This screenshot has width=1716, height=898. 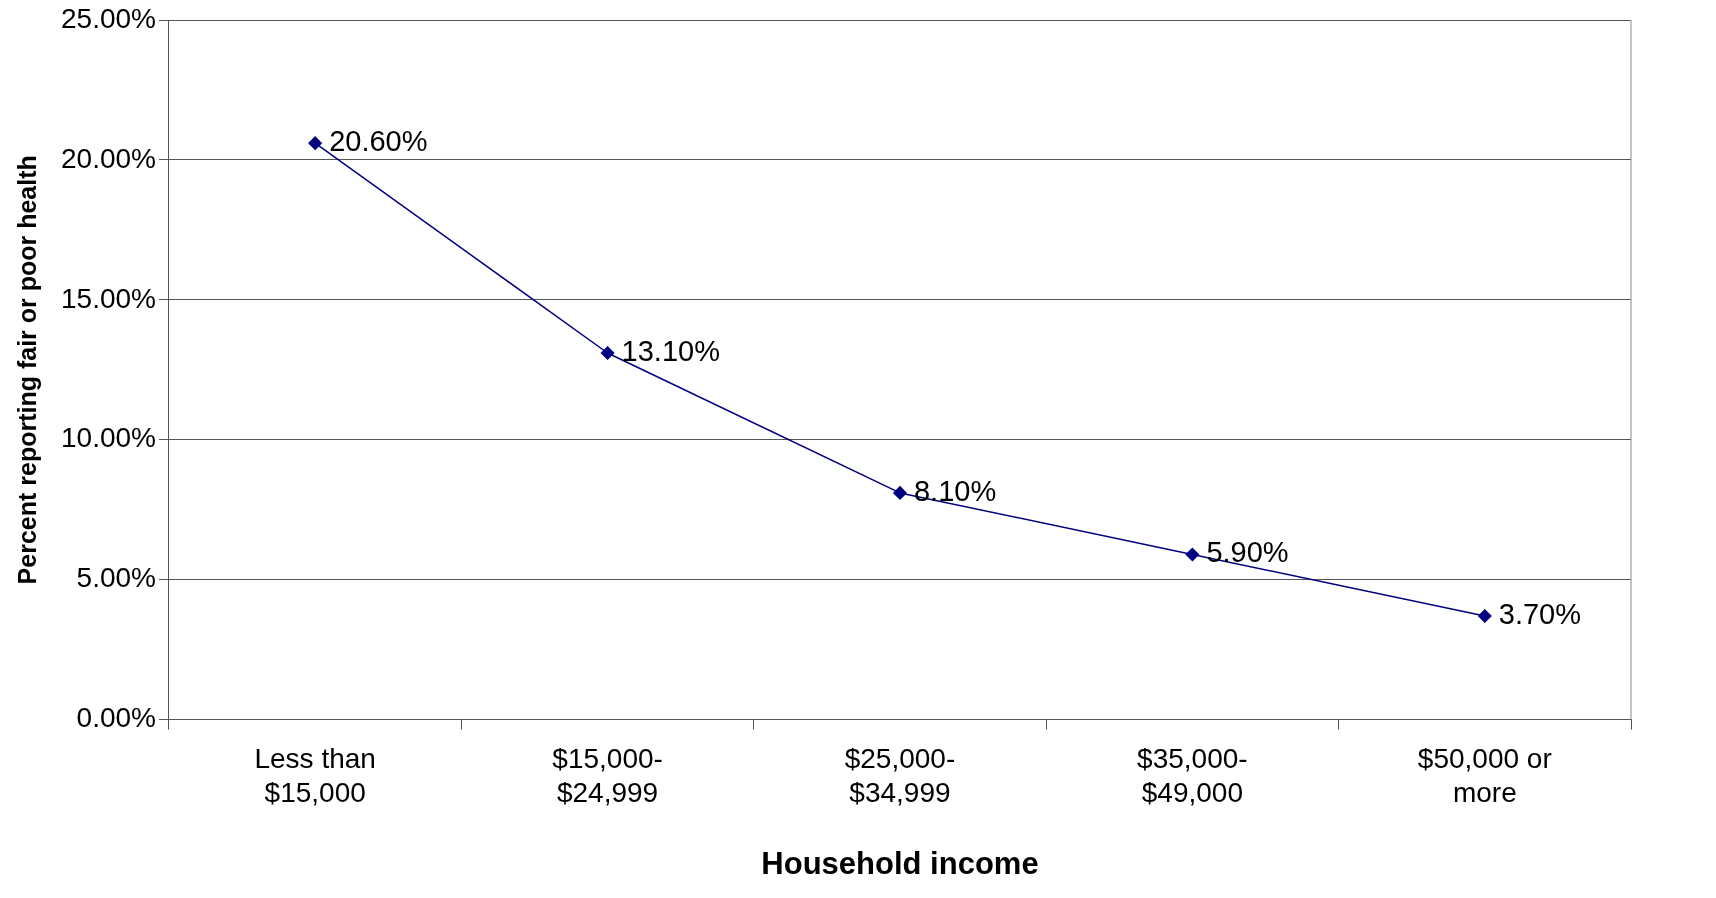 What do you see at coordinates (26, 370) in the screenshot?
I see `y-axis-title: Percent reporting fair or poor health` at bounding box center [26, 370].